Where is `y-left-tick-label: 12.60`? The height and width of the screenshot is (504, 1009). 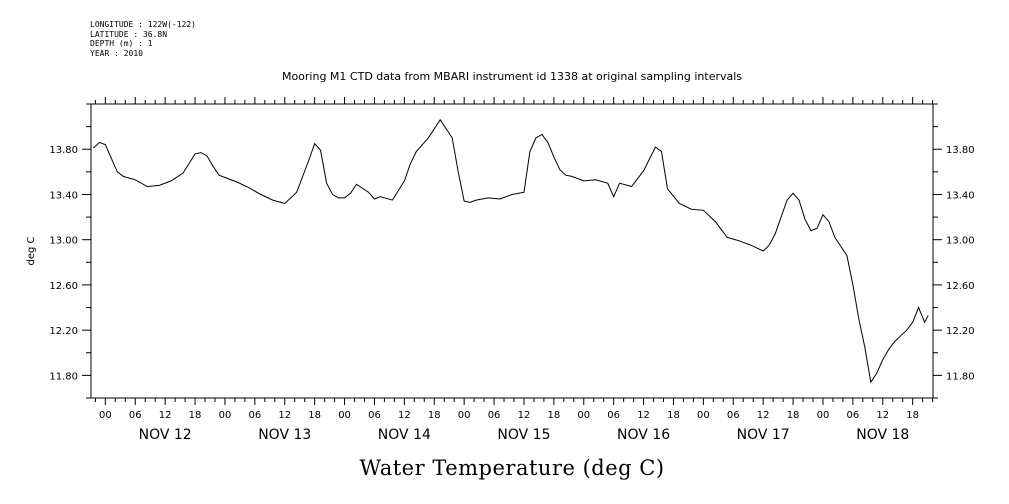 y-left-tick-label: 12.60 is located at coordinates (63, 286).